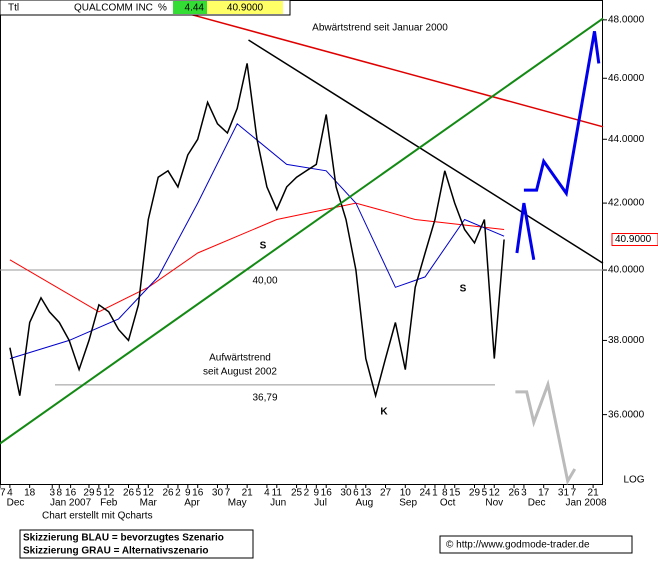 The width and height of the screenshot is (658, 563). I want to click on annotation: Abwärtstrend seit Januar 2000, so click(380, 28).